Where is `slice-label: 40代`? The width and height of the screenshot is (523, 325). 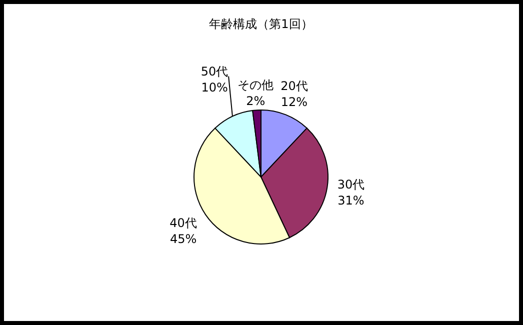
slice-label: 40代 is located at coordinates (183, 223).